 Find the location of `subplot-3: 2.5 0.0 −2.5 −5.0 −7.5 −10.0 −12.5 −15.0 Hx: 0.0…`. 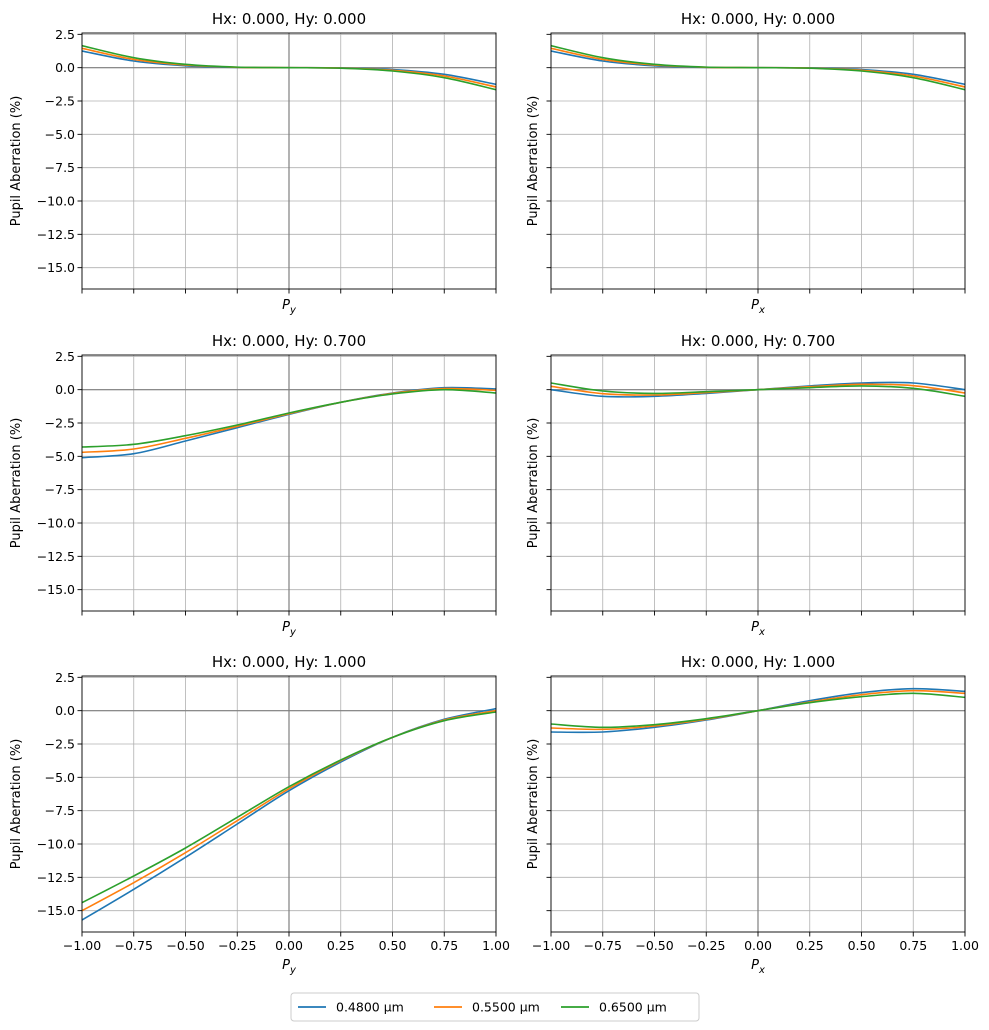

subplot-3: 2.5 0.0 −2.5 −5.0 −7.5 −10.0 −12.5 −15.0 Hx: 0.0… is located at coordinates (253, 485).